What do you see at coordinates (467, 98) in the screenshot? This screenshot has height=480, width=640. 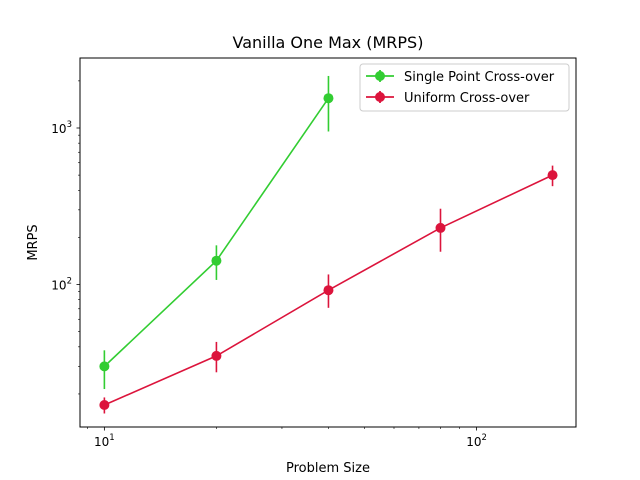 I see `legend-label-uniform: Uniform Cross-over` at bounding box center [467, 98].